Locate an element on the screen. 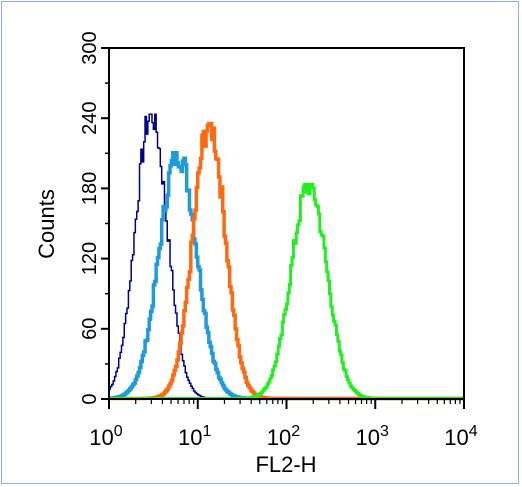 The width and height of the screenshot is (522, 487). x-axis: 10⁰ 10¹ 10² 10³ 10⁴ is located at coordinates (283, 424).